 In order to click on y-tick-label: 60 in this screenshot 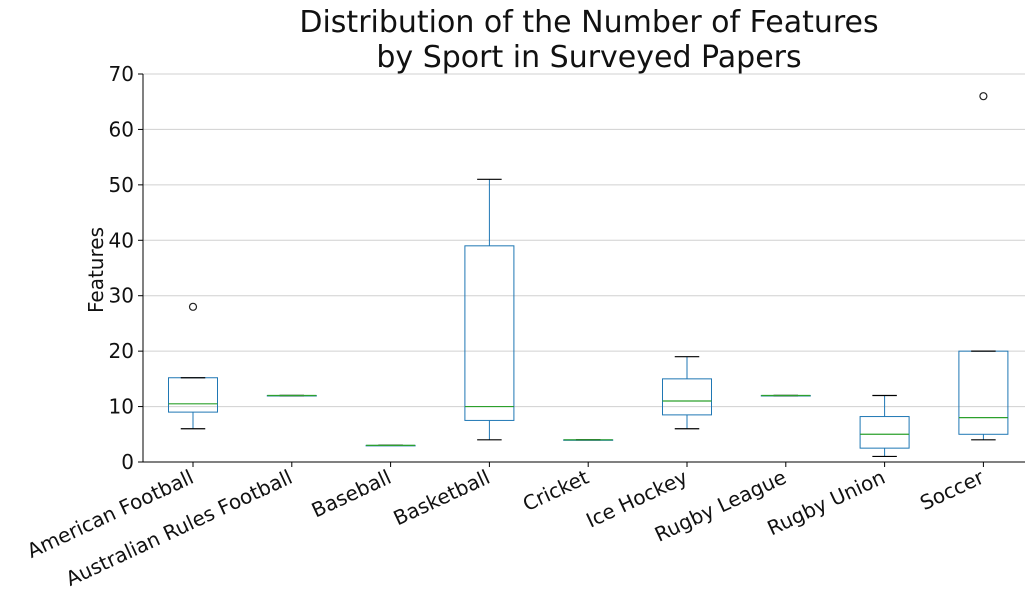, I will do `click(121, 129)`.